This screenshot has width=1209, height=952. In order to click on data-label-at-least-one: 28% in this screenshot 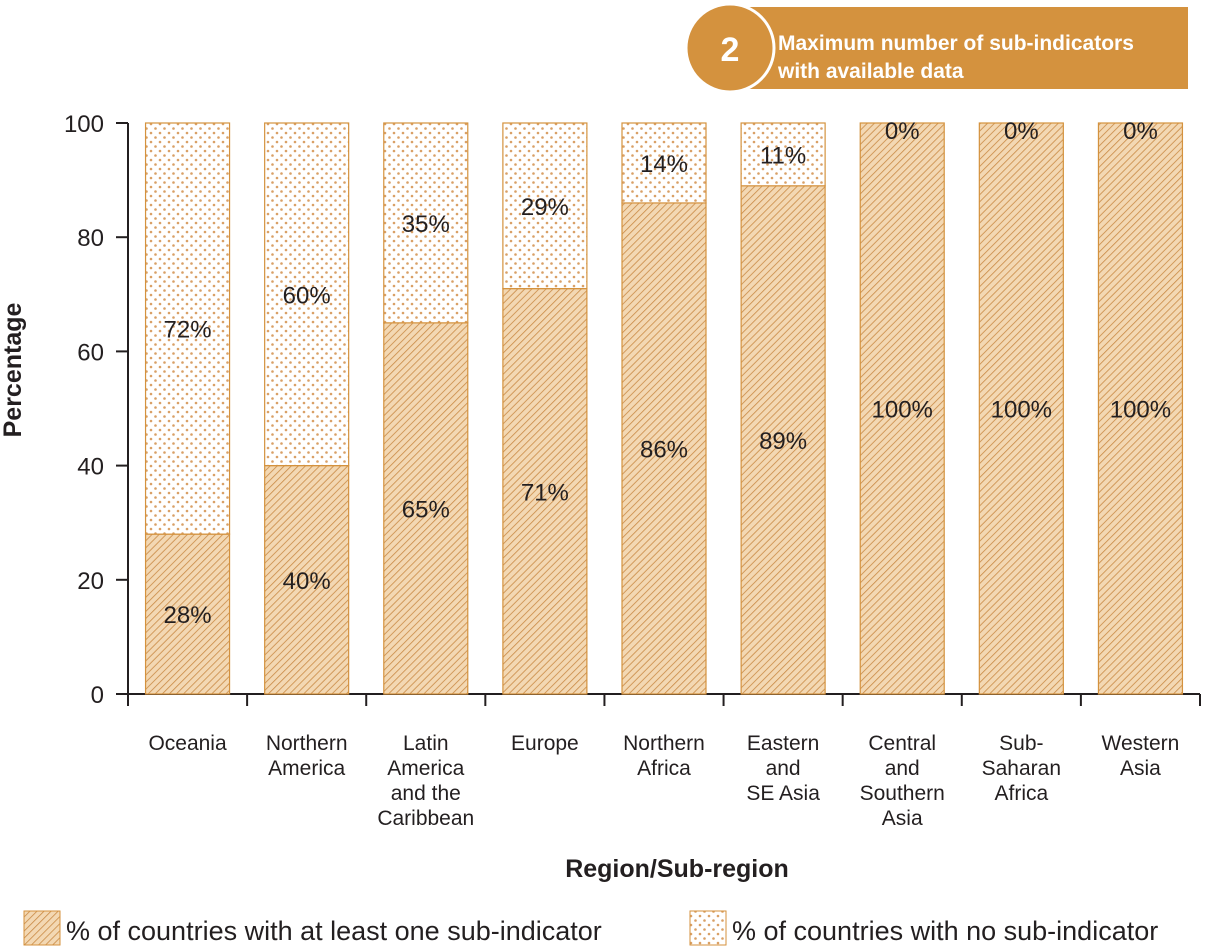, I will do `click(188, 615)`.